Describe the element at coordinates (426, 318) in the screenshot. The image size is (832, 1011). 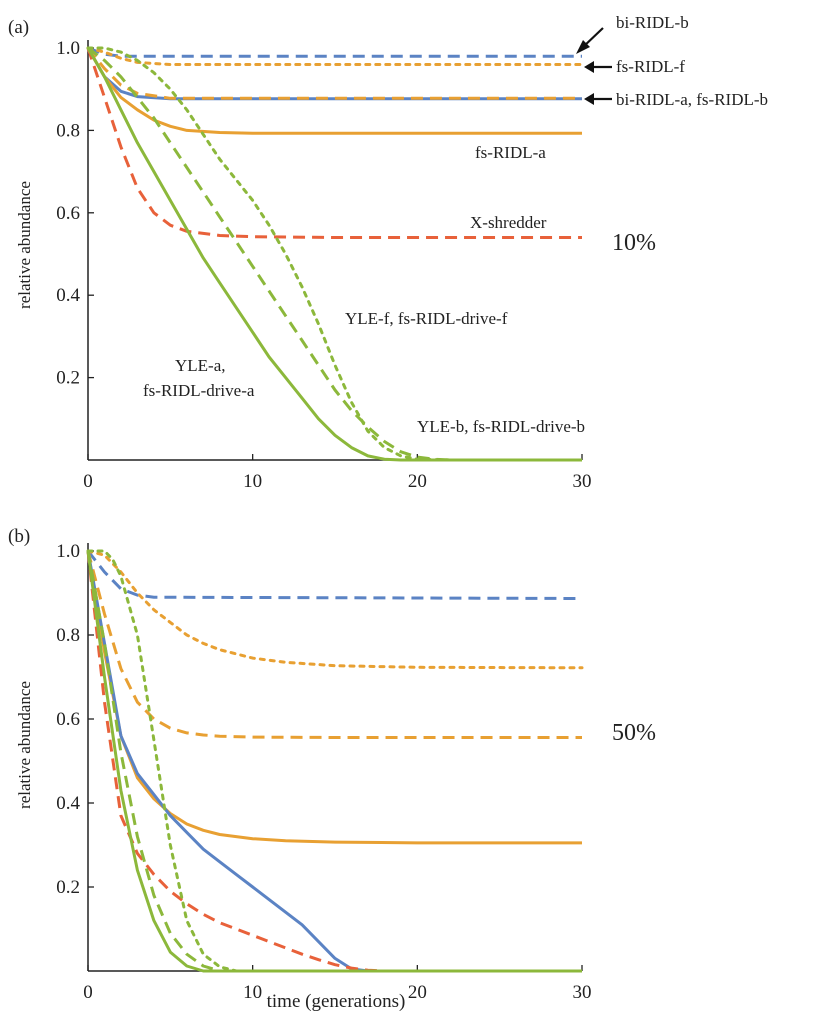
I see `annotation-yle-f: YLE-f, fs-RIDL-drive-f` at that location.